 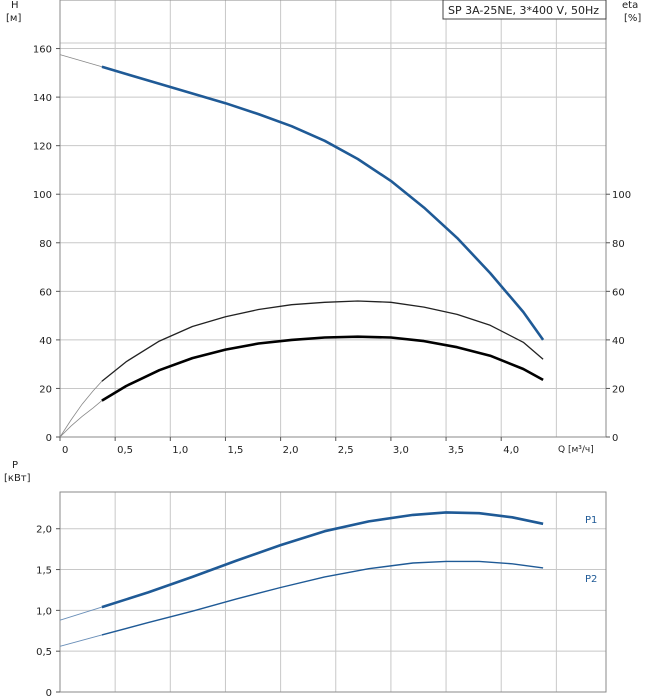 What do you see at coordinates (45, 389) in the screenshot?
I see `h-tick-label: 20` at bounding box center [45, 389].